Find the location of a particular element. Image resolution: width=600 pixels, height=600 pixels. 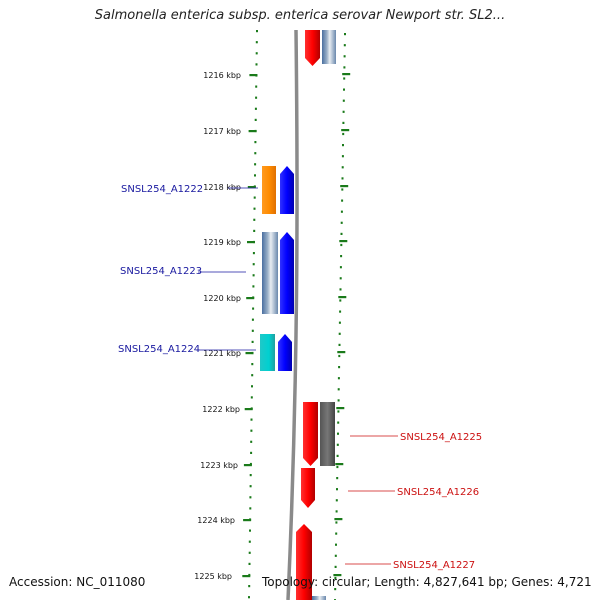

scale-ticks-left is located at coordinates (250, 314).